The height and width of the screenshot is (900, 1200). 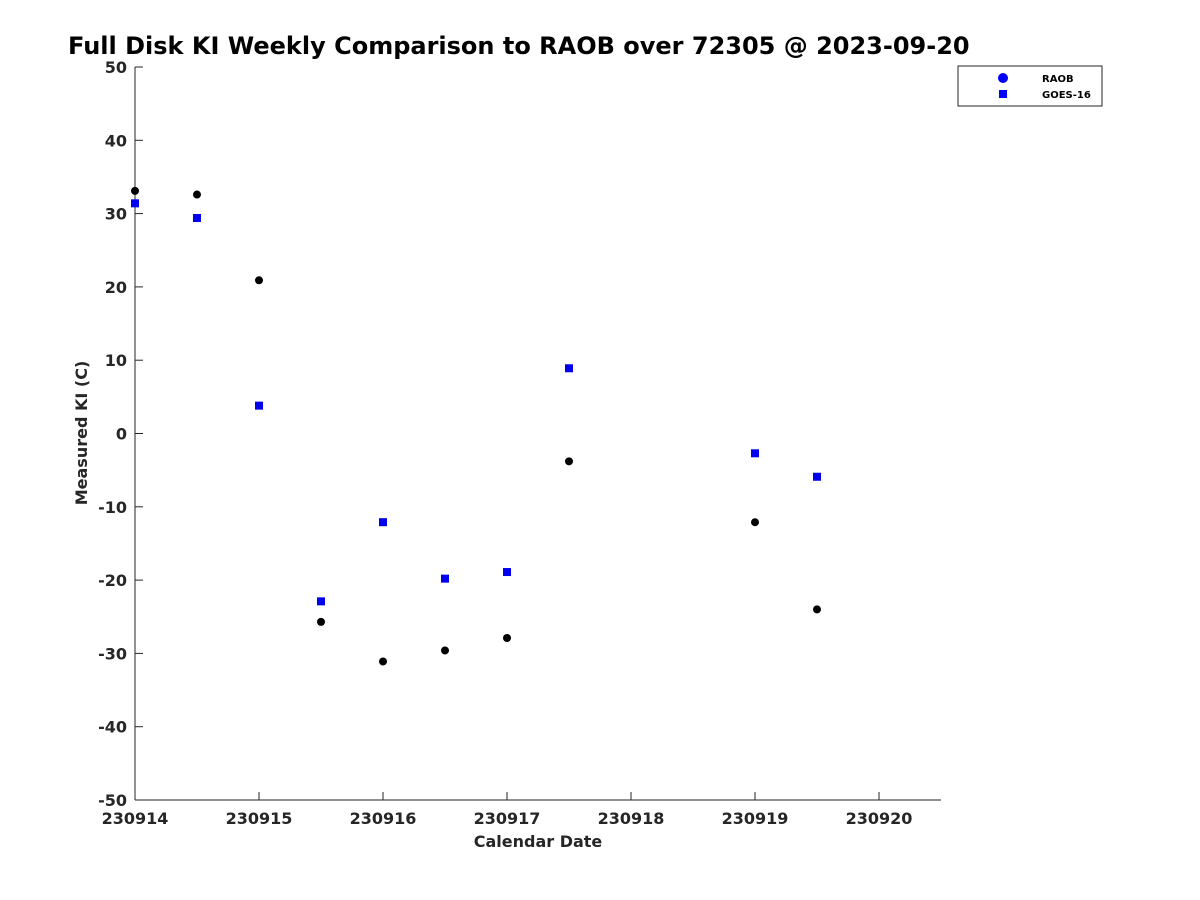 What do you see at coordinates (112, 727) in the screenshot?
I see `y-tick-label: -40` at bounding box center [112, 727].